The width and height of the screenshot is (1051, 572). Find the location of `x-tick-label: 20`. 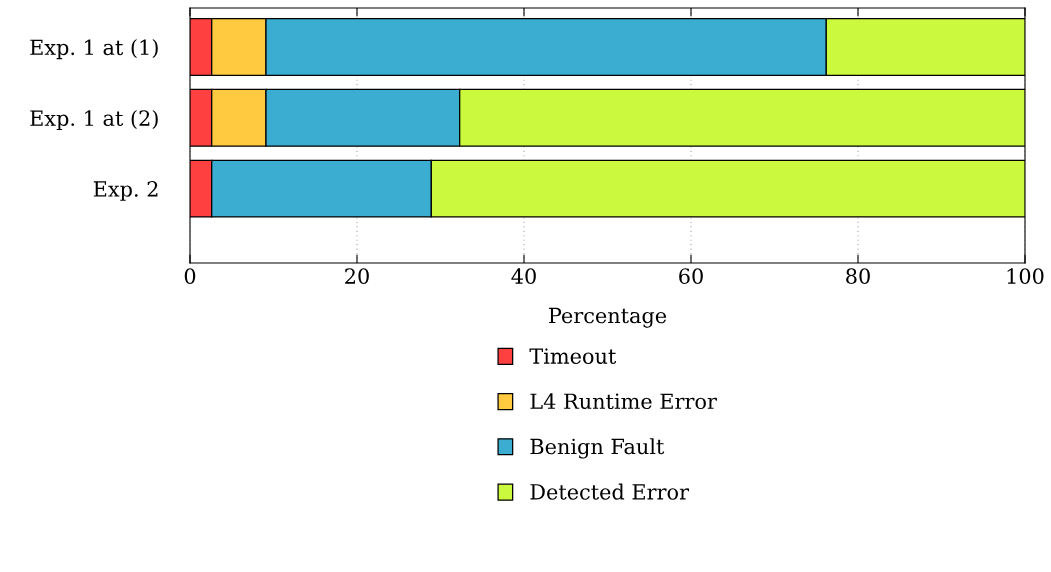

x-tick-label: 20 is located at coordinates (357, 276).